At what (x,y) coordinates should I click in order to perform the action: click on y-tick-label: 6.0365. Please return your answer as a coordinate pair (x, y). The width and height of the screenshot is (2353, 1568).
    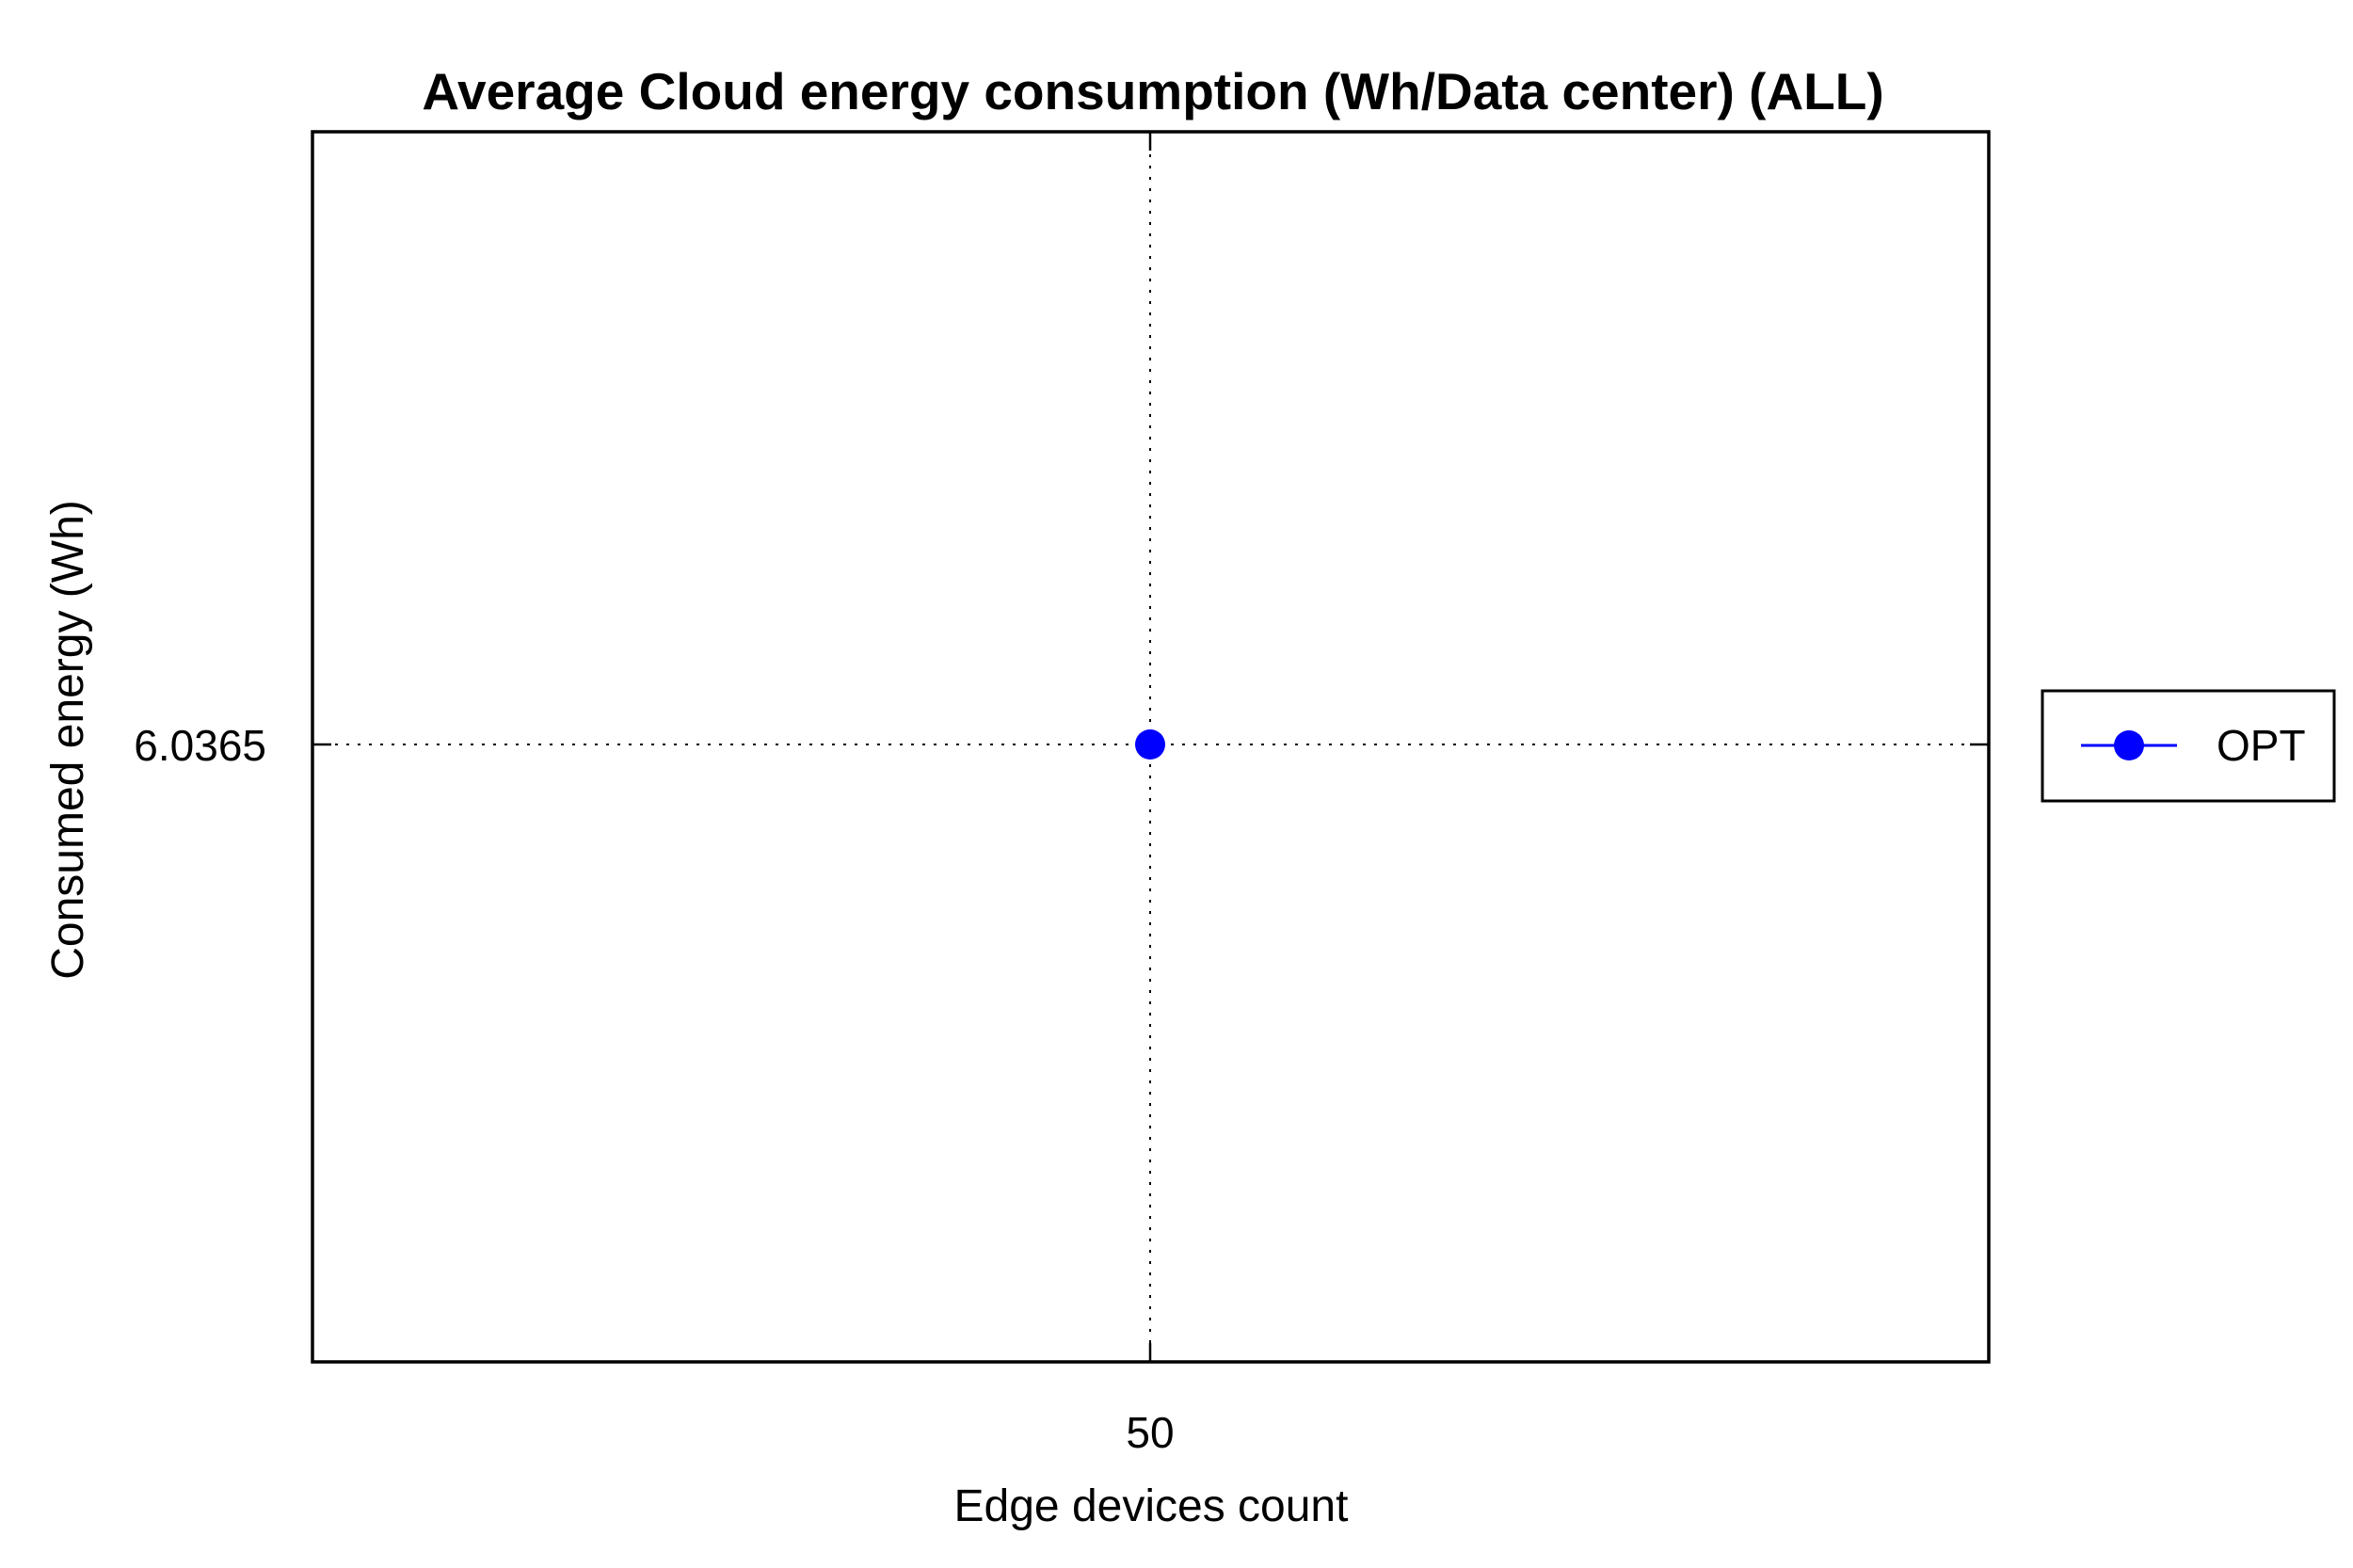
    Looking at the image, I should click on (200, 745).